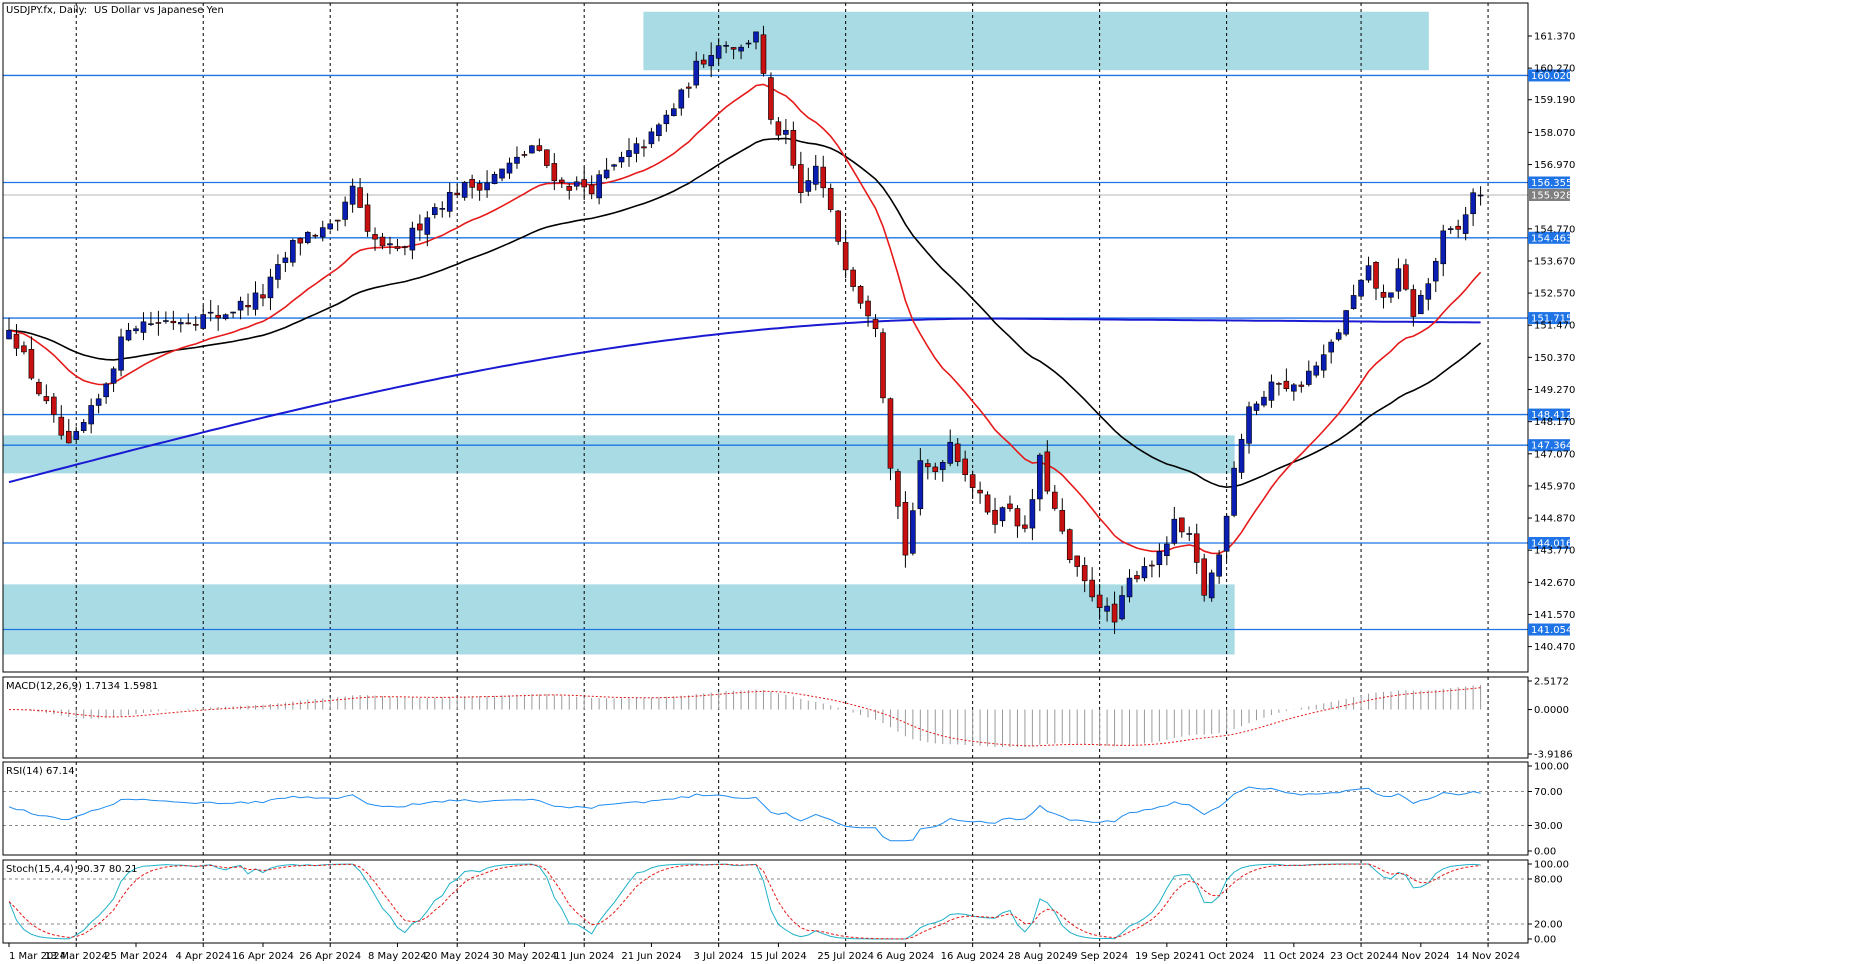  Describe the element at coordinates (1554, 326) in the screenshot. I see `price-tick-8: 151.470` at that location.